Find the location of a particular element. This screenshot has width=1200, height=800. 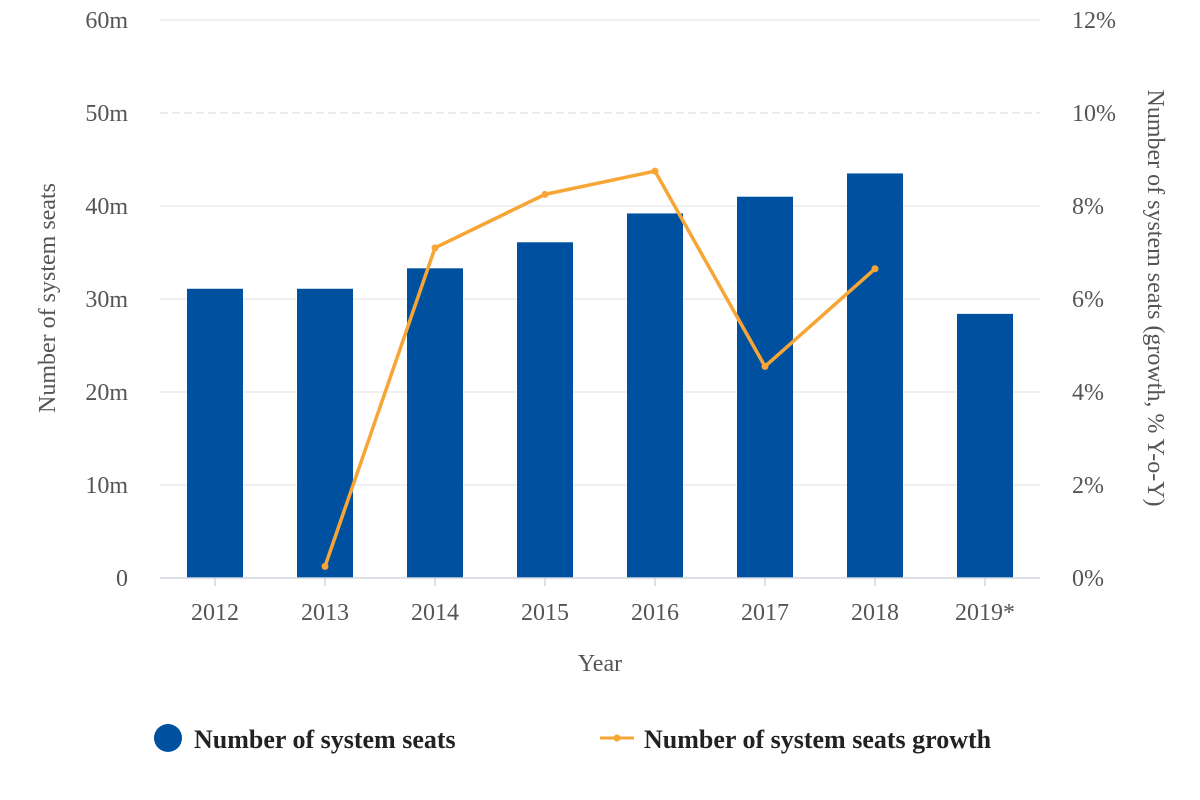

x-tick-label: 2018 is located at coordinates (875, 613).